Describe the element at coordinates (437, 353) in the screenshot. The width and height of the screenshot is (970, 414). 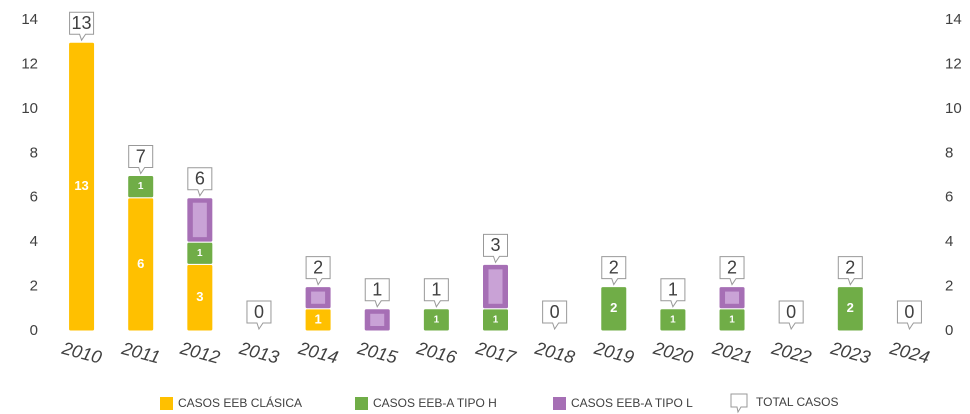
I see `x-tick-label: 2016` at that location.